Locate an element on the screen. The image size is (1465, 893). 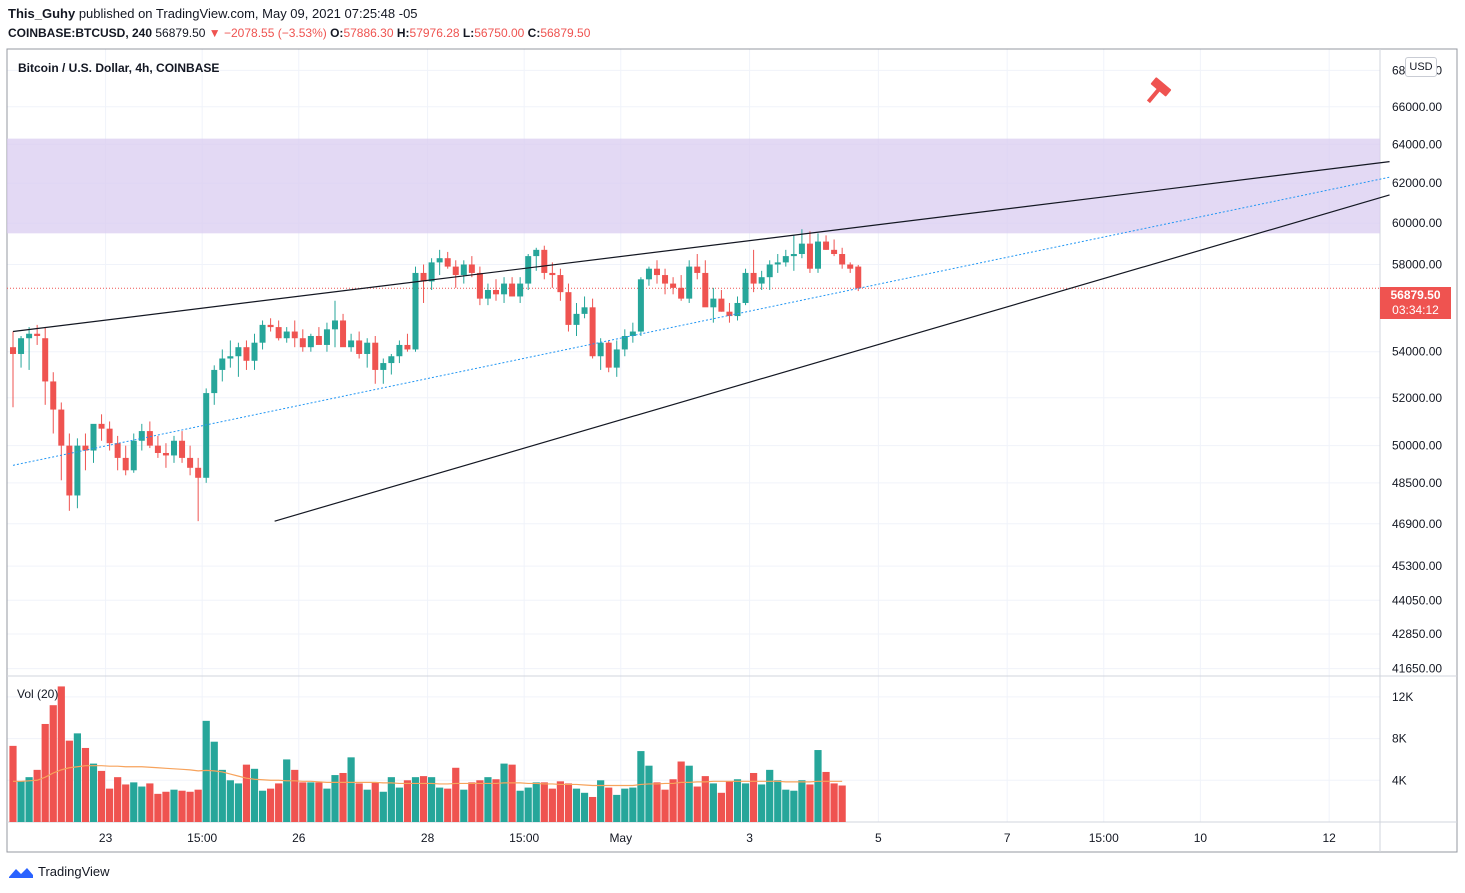
brand-name: TradingView is located at coordinates (74, 871).